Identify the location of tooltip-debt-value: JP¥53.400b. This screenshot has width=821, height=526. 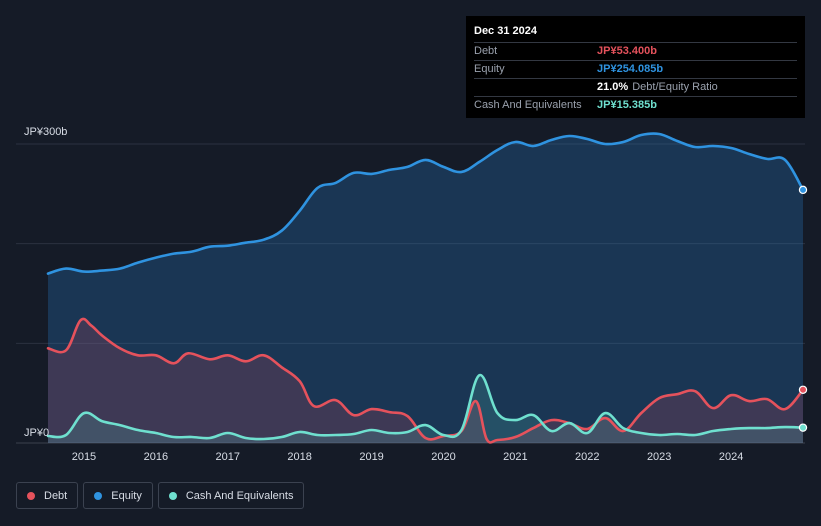
(627, 51).